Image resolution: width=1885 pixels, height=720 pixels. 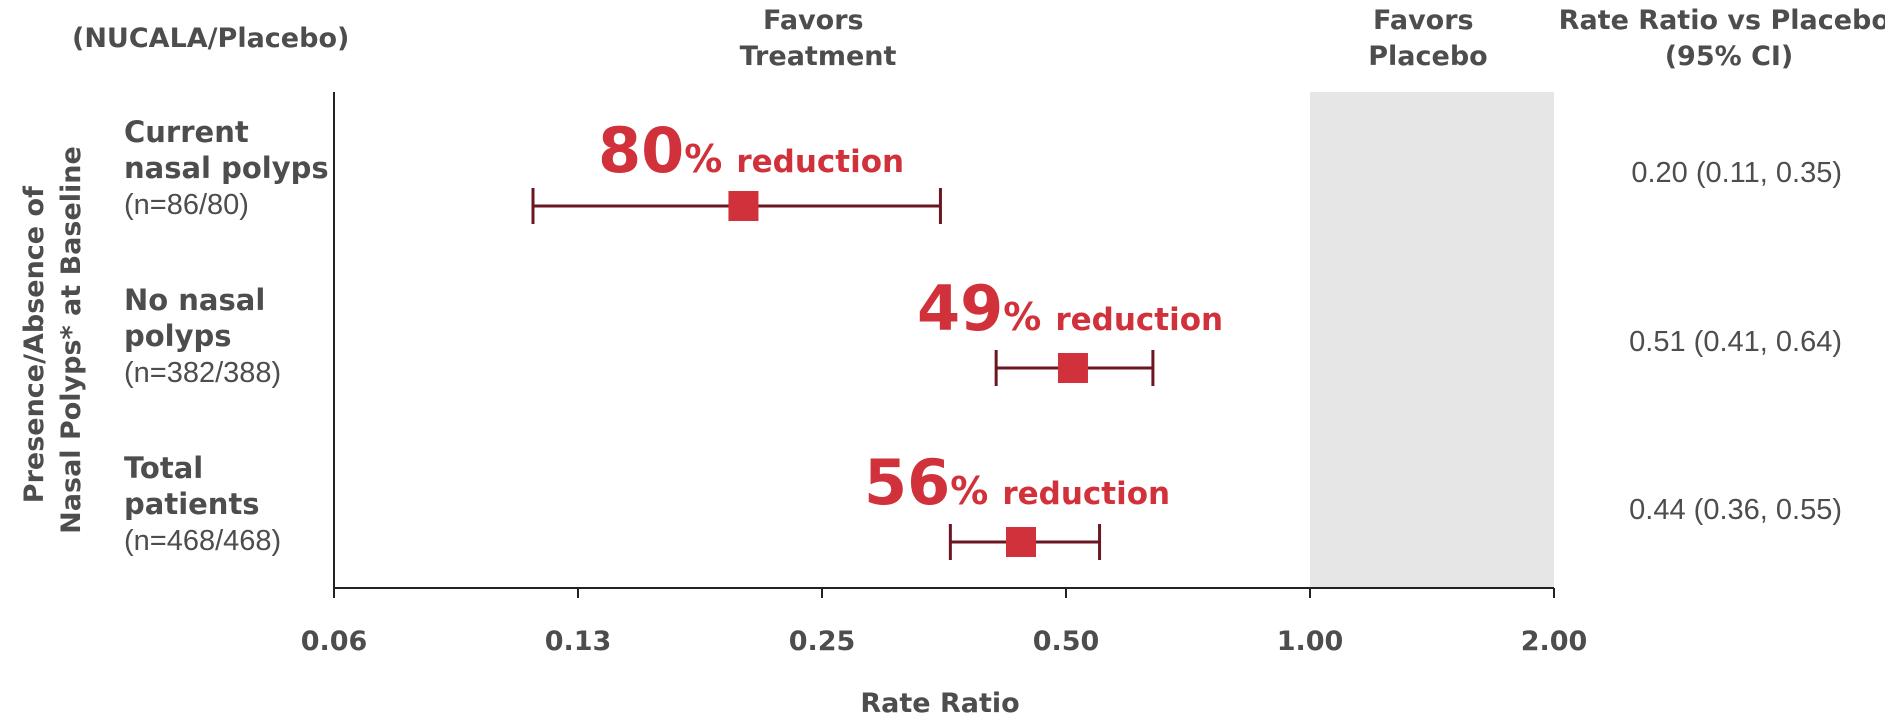 I want to click on svg-text: nasal polyps, so click(x=226, y=168).